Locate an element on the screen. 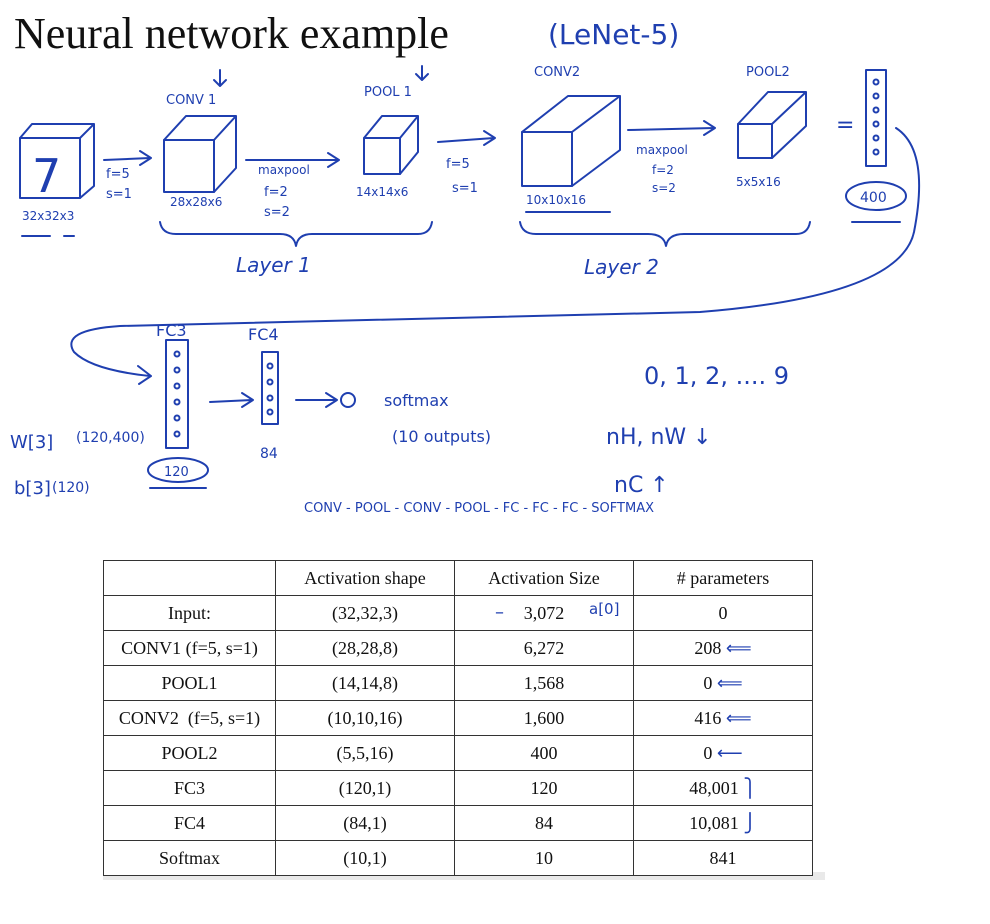  left-arrow-icon: ⟵ is located at coordinates (727, 752).